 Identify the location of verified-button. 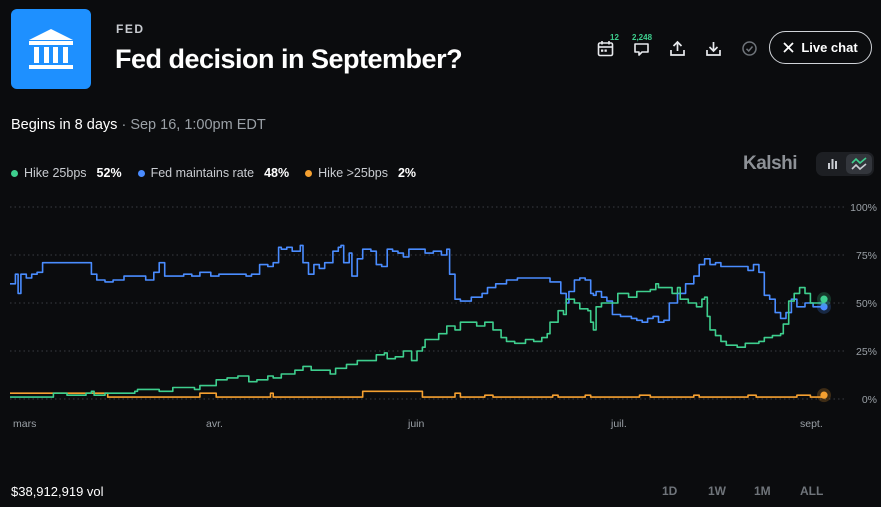
(750, 48).